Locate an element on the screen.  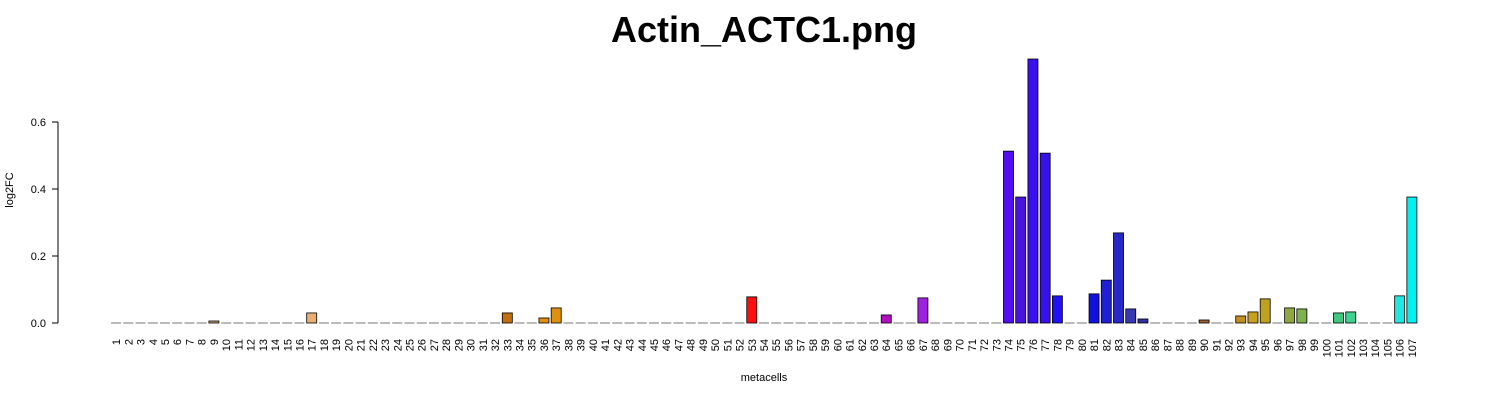
x-tick-label: 29 is located at coordinates (459, 345).